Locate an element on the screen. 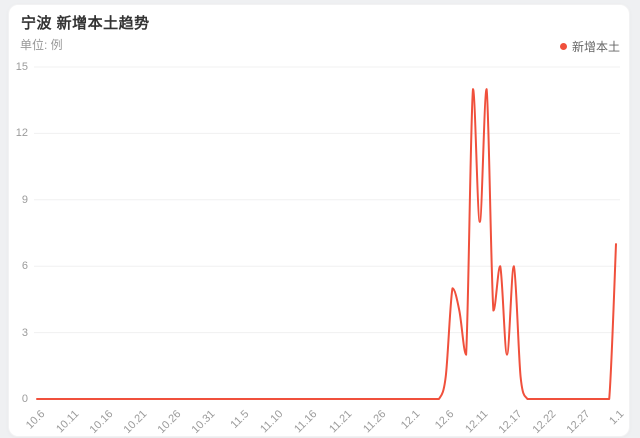  y-tick-label: 12 is located at coordinates (21, 133).